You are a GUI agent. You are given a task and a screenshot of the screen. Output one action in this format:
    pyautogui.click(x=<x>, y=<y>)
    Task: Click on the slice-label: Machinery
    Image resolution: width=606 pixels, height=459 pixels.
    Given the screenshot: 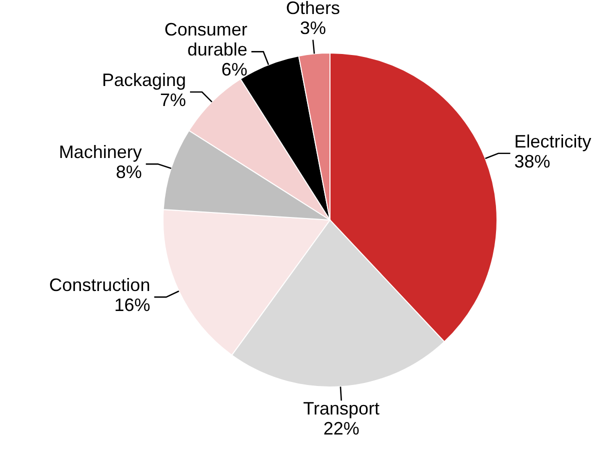 What is the action you would take?
    pyautogui.click(x=100, y=152)
    